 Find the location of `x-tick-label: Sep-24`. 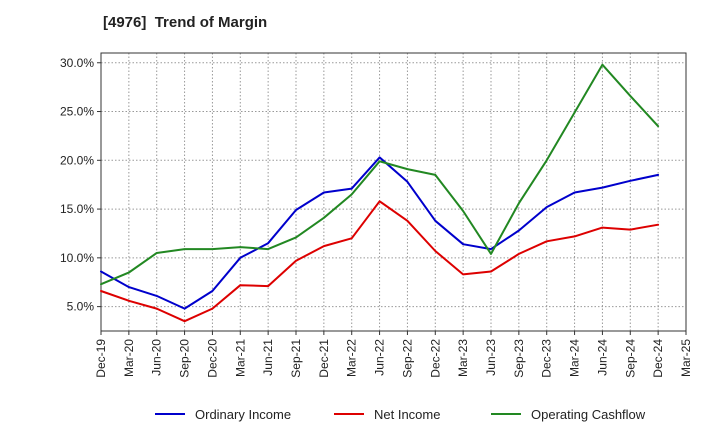

x-tick-label: Sep-24 is located at coordinates (630, 358).